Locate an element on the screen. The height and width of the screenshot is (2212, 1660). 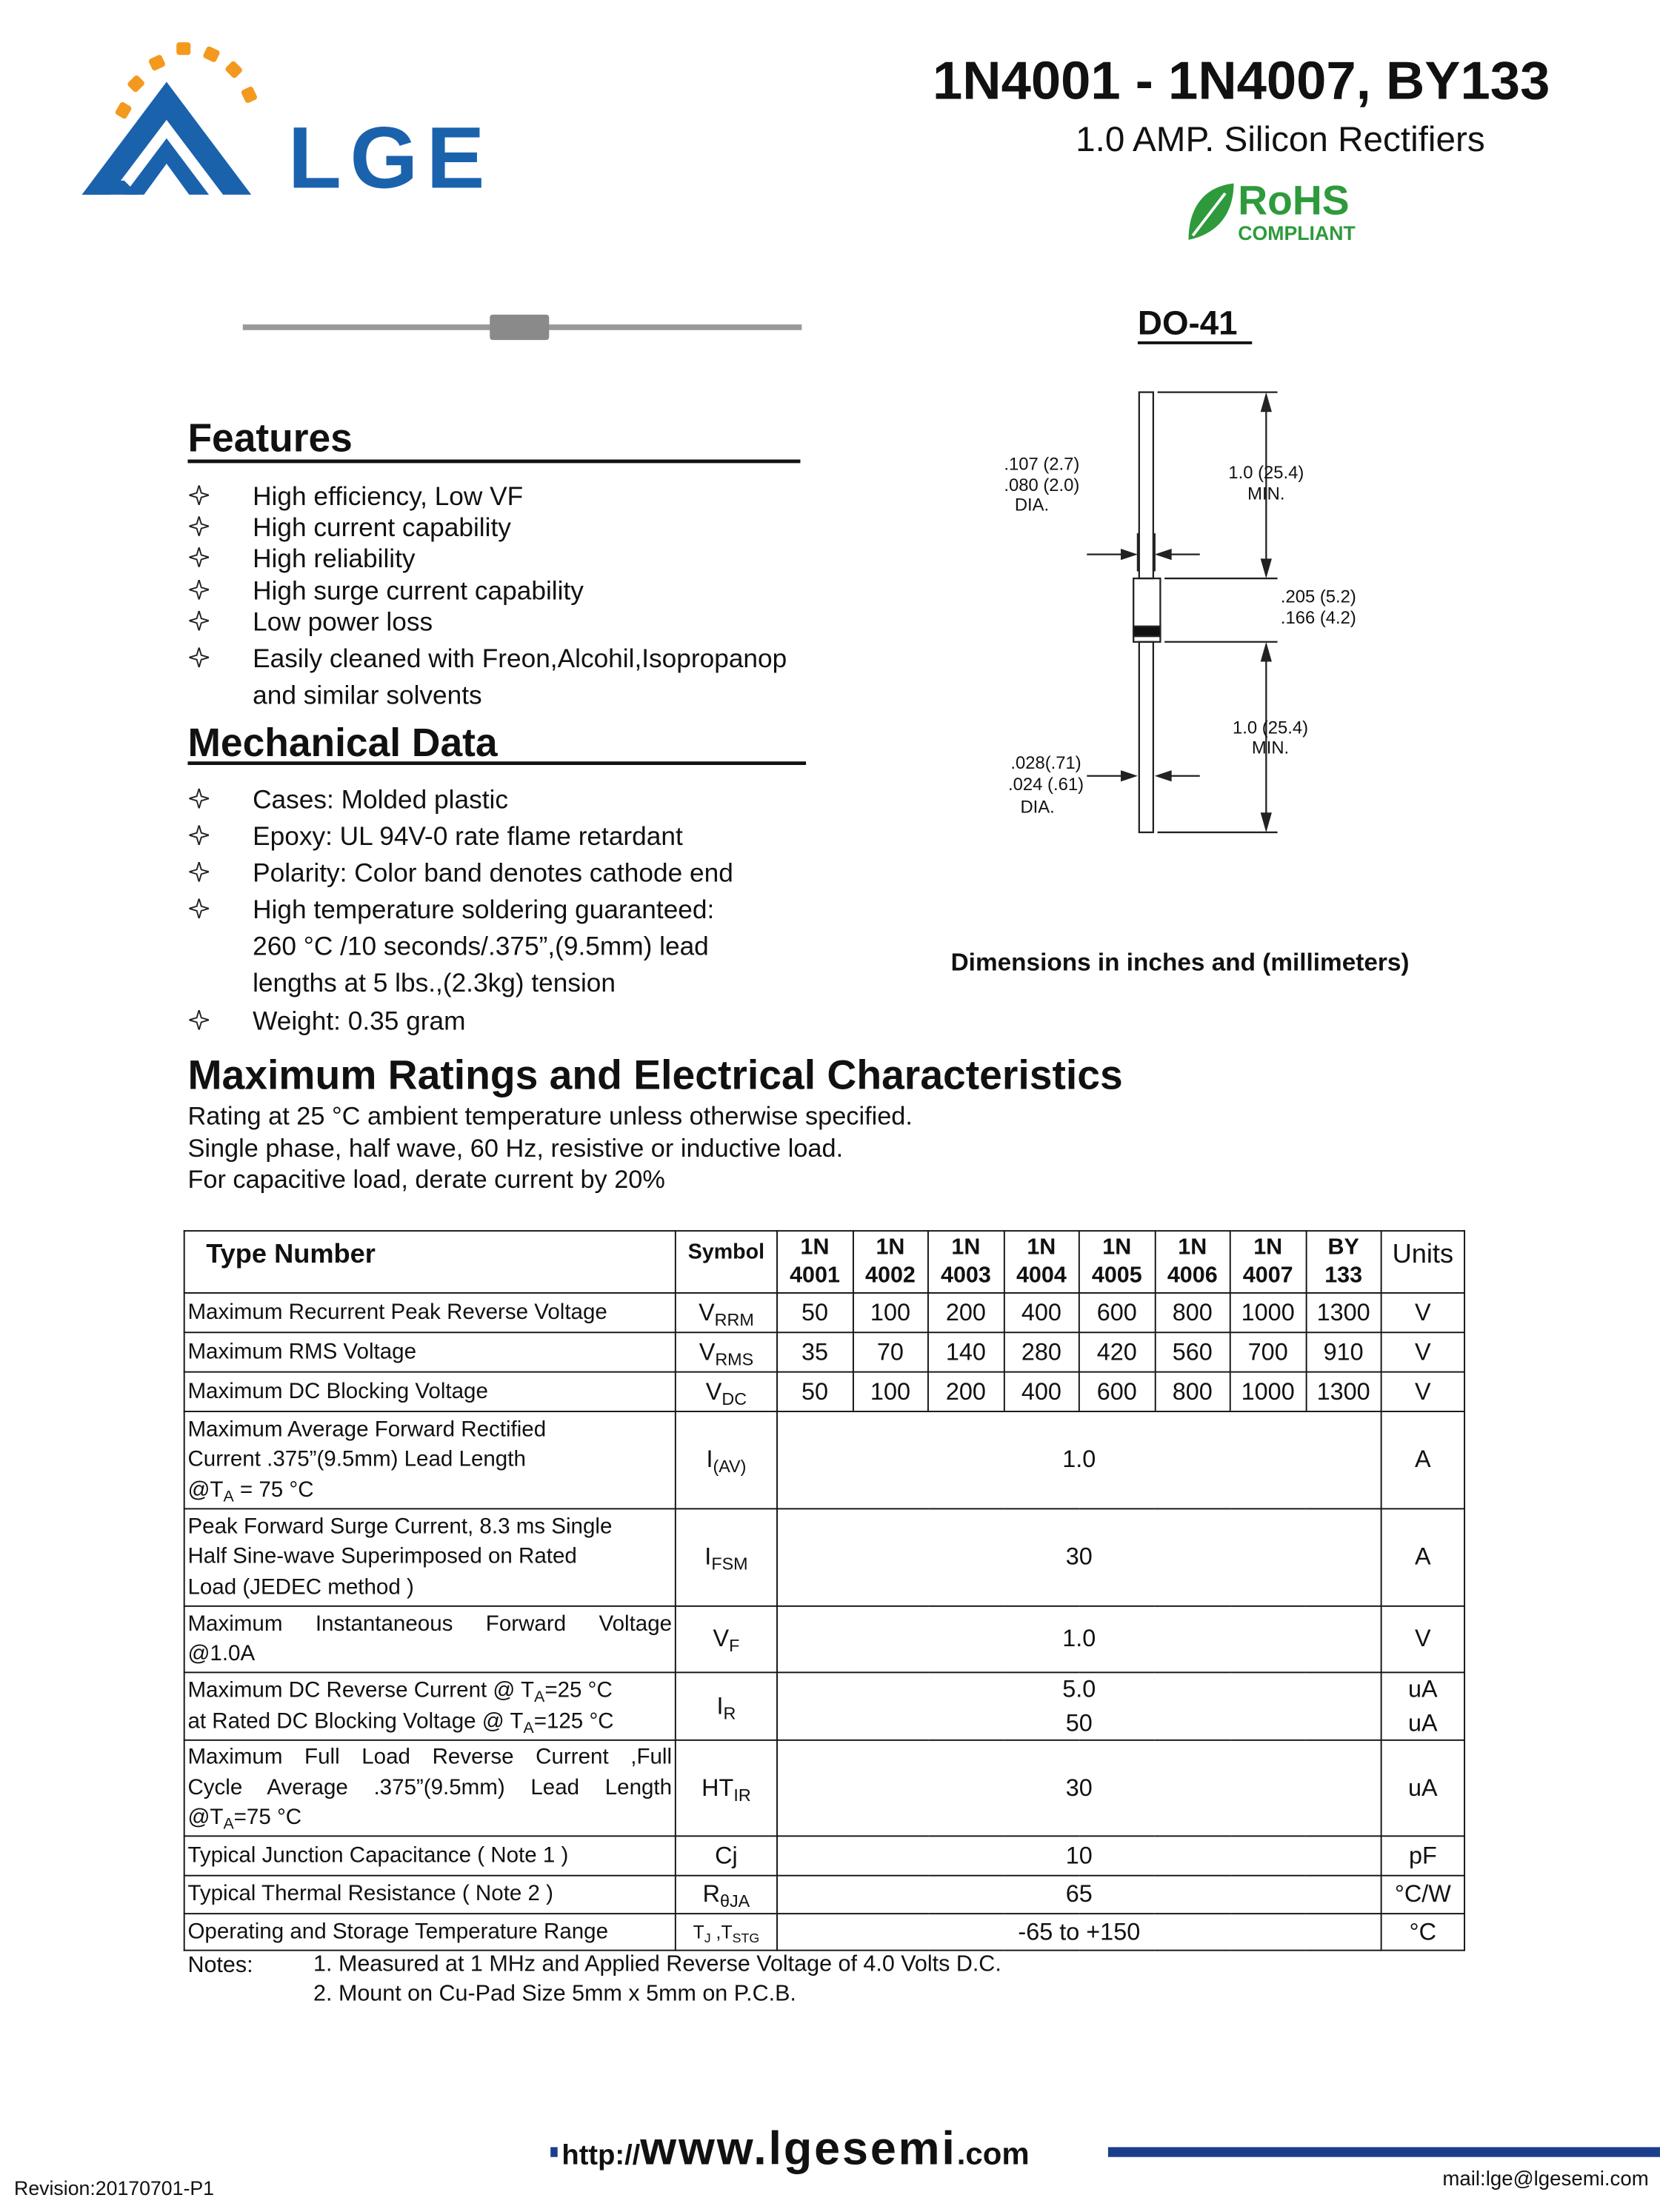
header-cell: 1N 4006 is located at coordinates (1192, 1262).